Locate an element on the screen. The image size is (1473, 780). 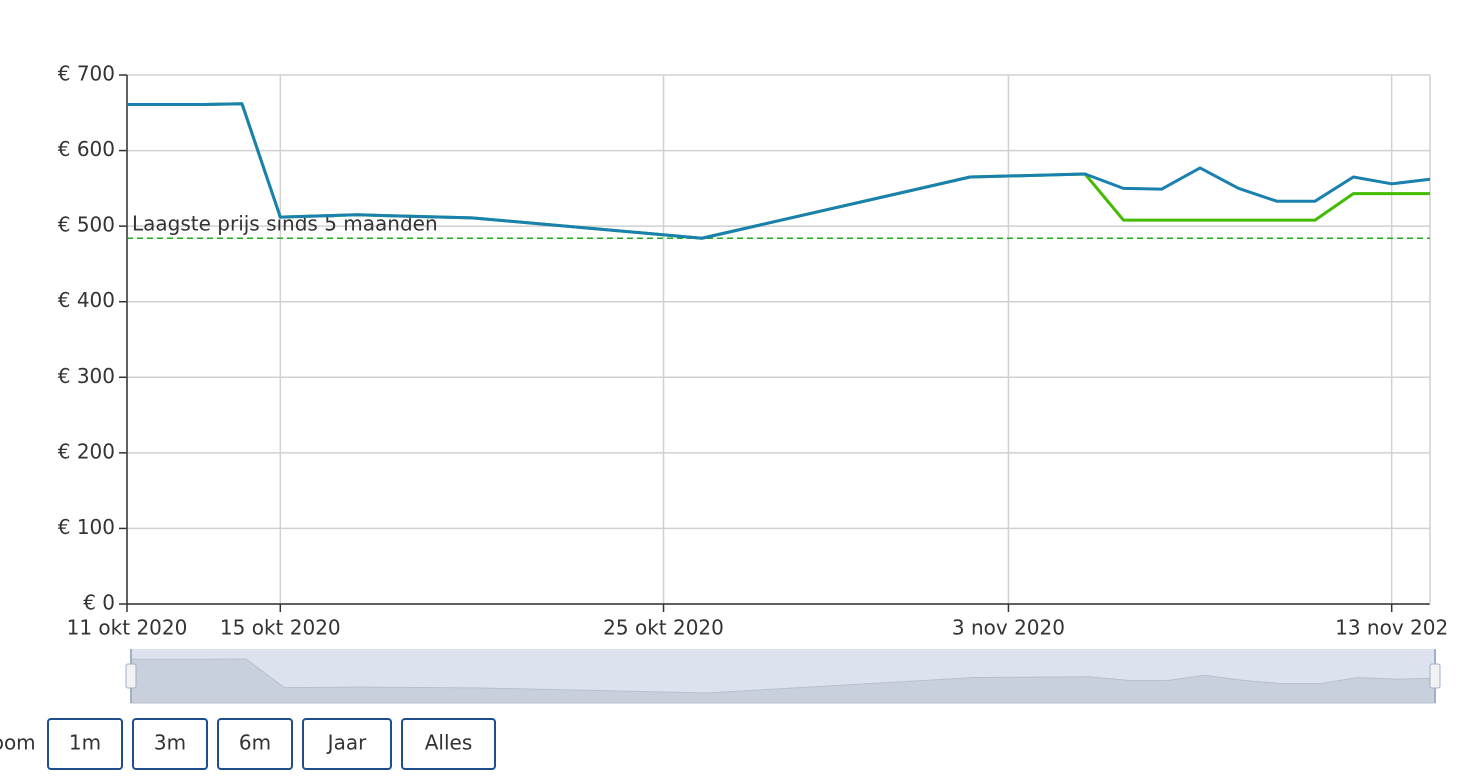
y-tick-label: € 100 is located at coordinates (86, 527).